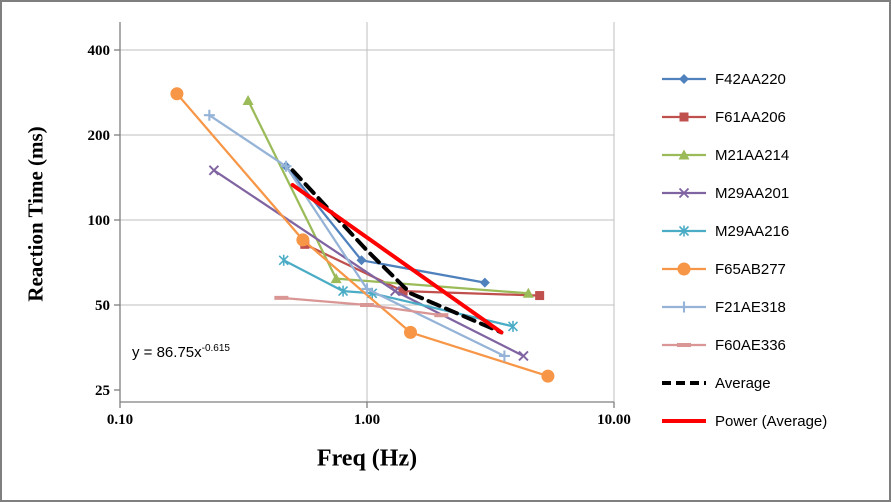 The width and height of the screenshot is (891, 502). What do you see at coordinates (99, 221) in the screenshot?
I see `y-tick-label: 100` at bounding box center [99, 221].